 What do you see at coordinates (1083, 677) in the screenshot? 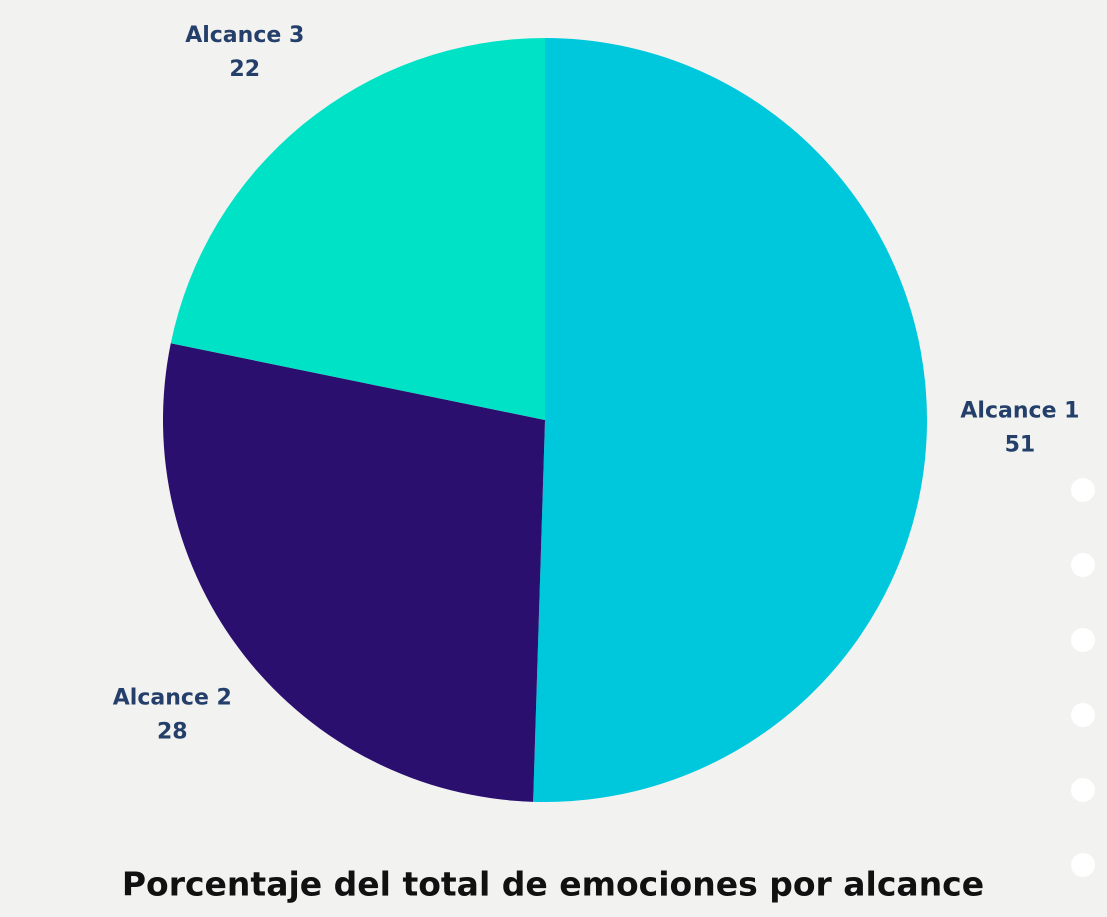
I see `decorative-dots` at bounding box center [1083, 677].